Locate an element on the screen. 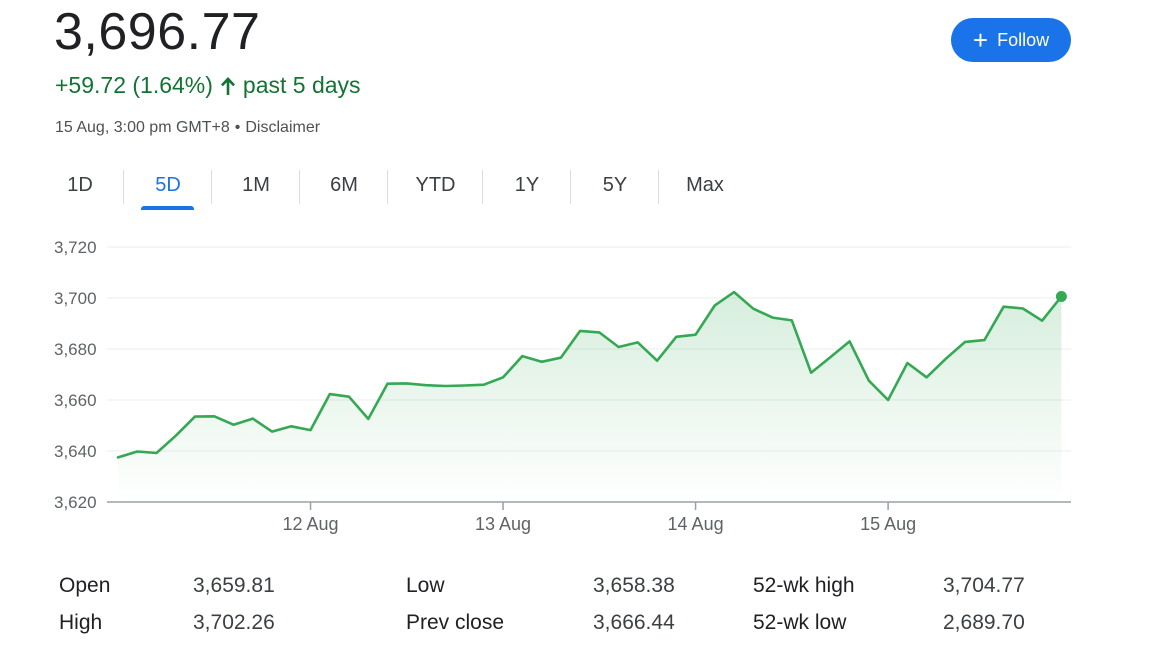 Image resolution: width=1152 pixels, height=648 pixels. stat-prev-close-value: 3,666.44 is located at coordinates (634, 622).